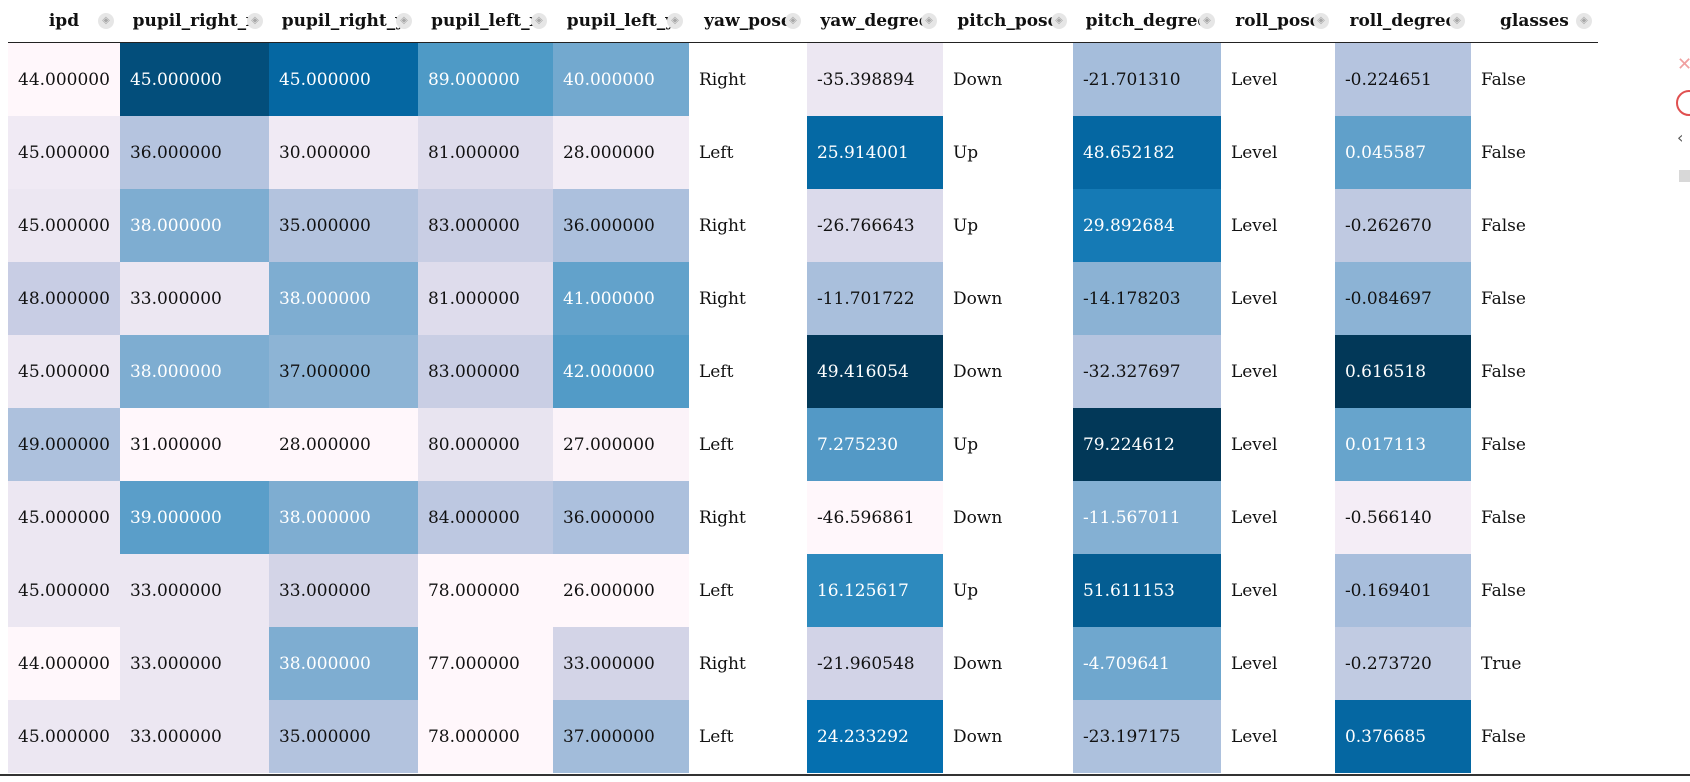 The width and height of the screenshot is (1690, 782). What do you see at coordinates (343, 79) in the screenshot?
I see `cell-pupil-right-y: 45.000000` at bounding box center [343, 79].